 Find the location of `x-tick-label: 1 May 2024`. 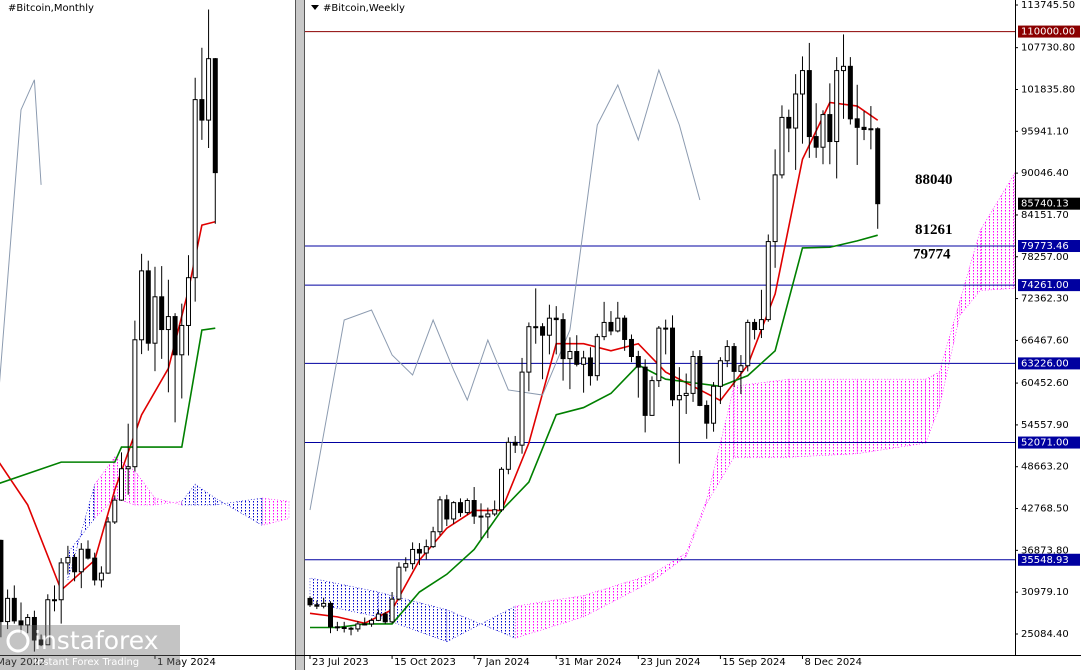

x-tick-label: 1 May 2024 is located at coordinates (186, 662).